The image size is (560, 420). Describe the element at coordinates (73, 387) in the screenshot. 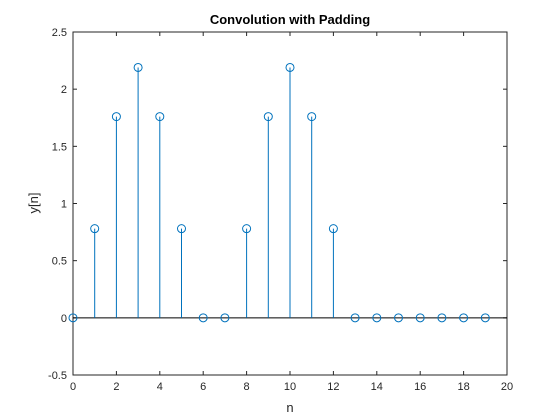

I see `x-tick-label: 0` at that location.